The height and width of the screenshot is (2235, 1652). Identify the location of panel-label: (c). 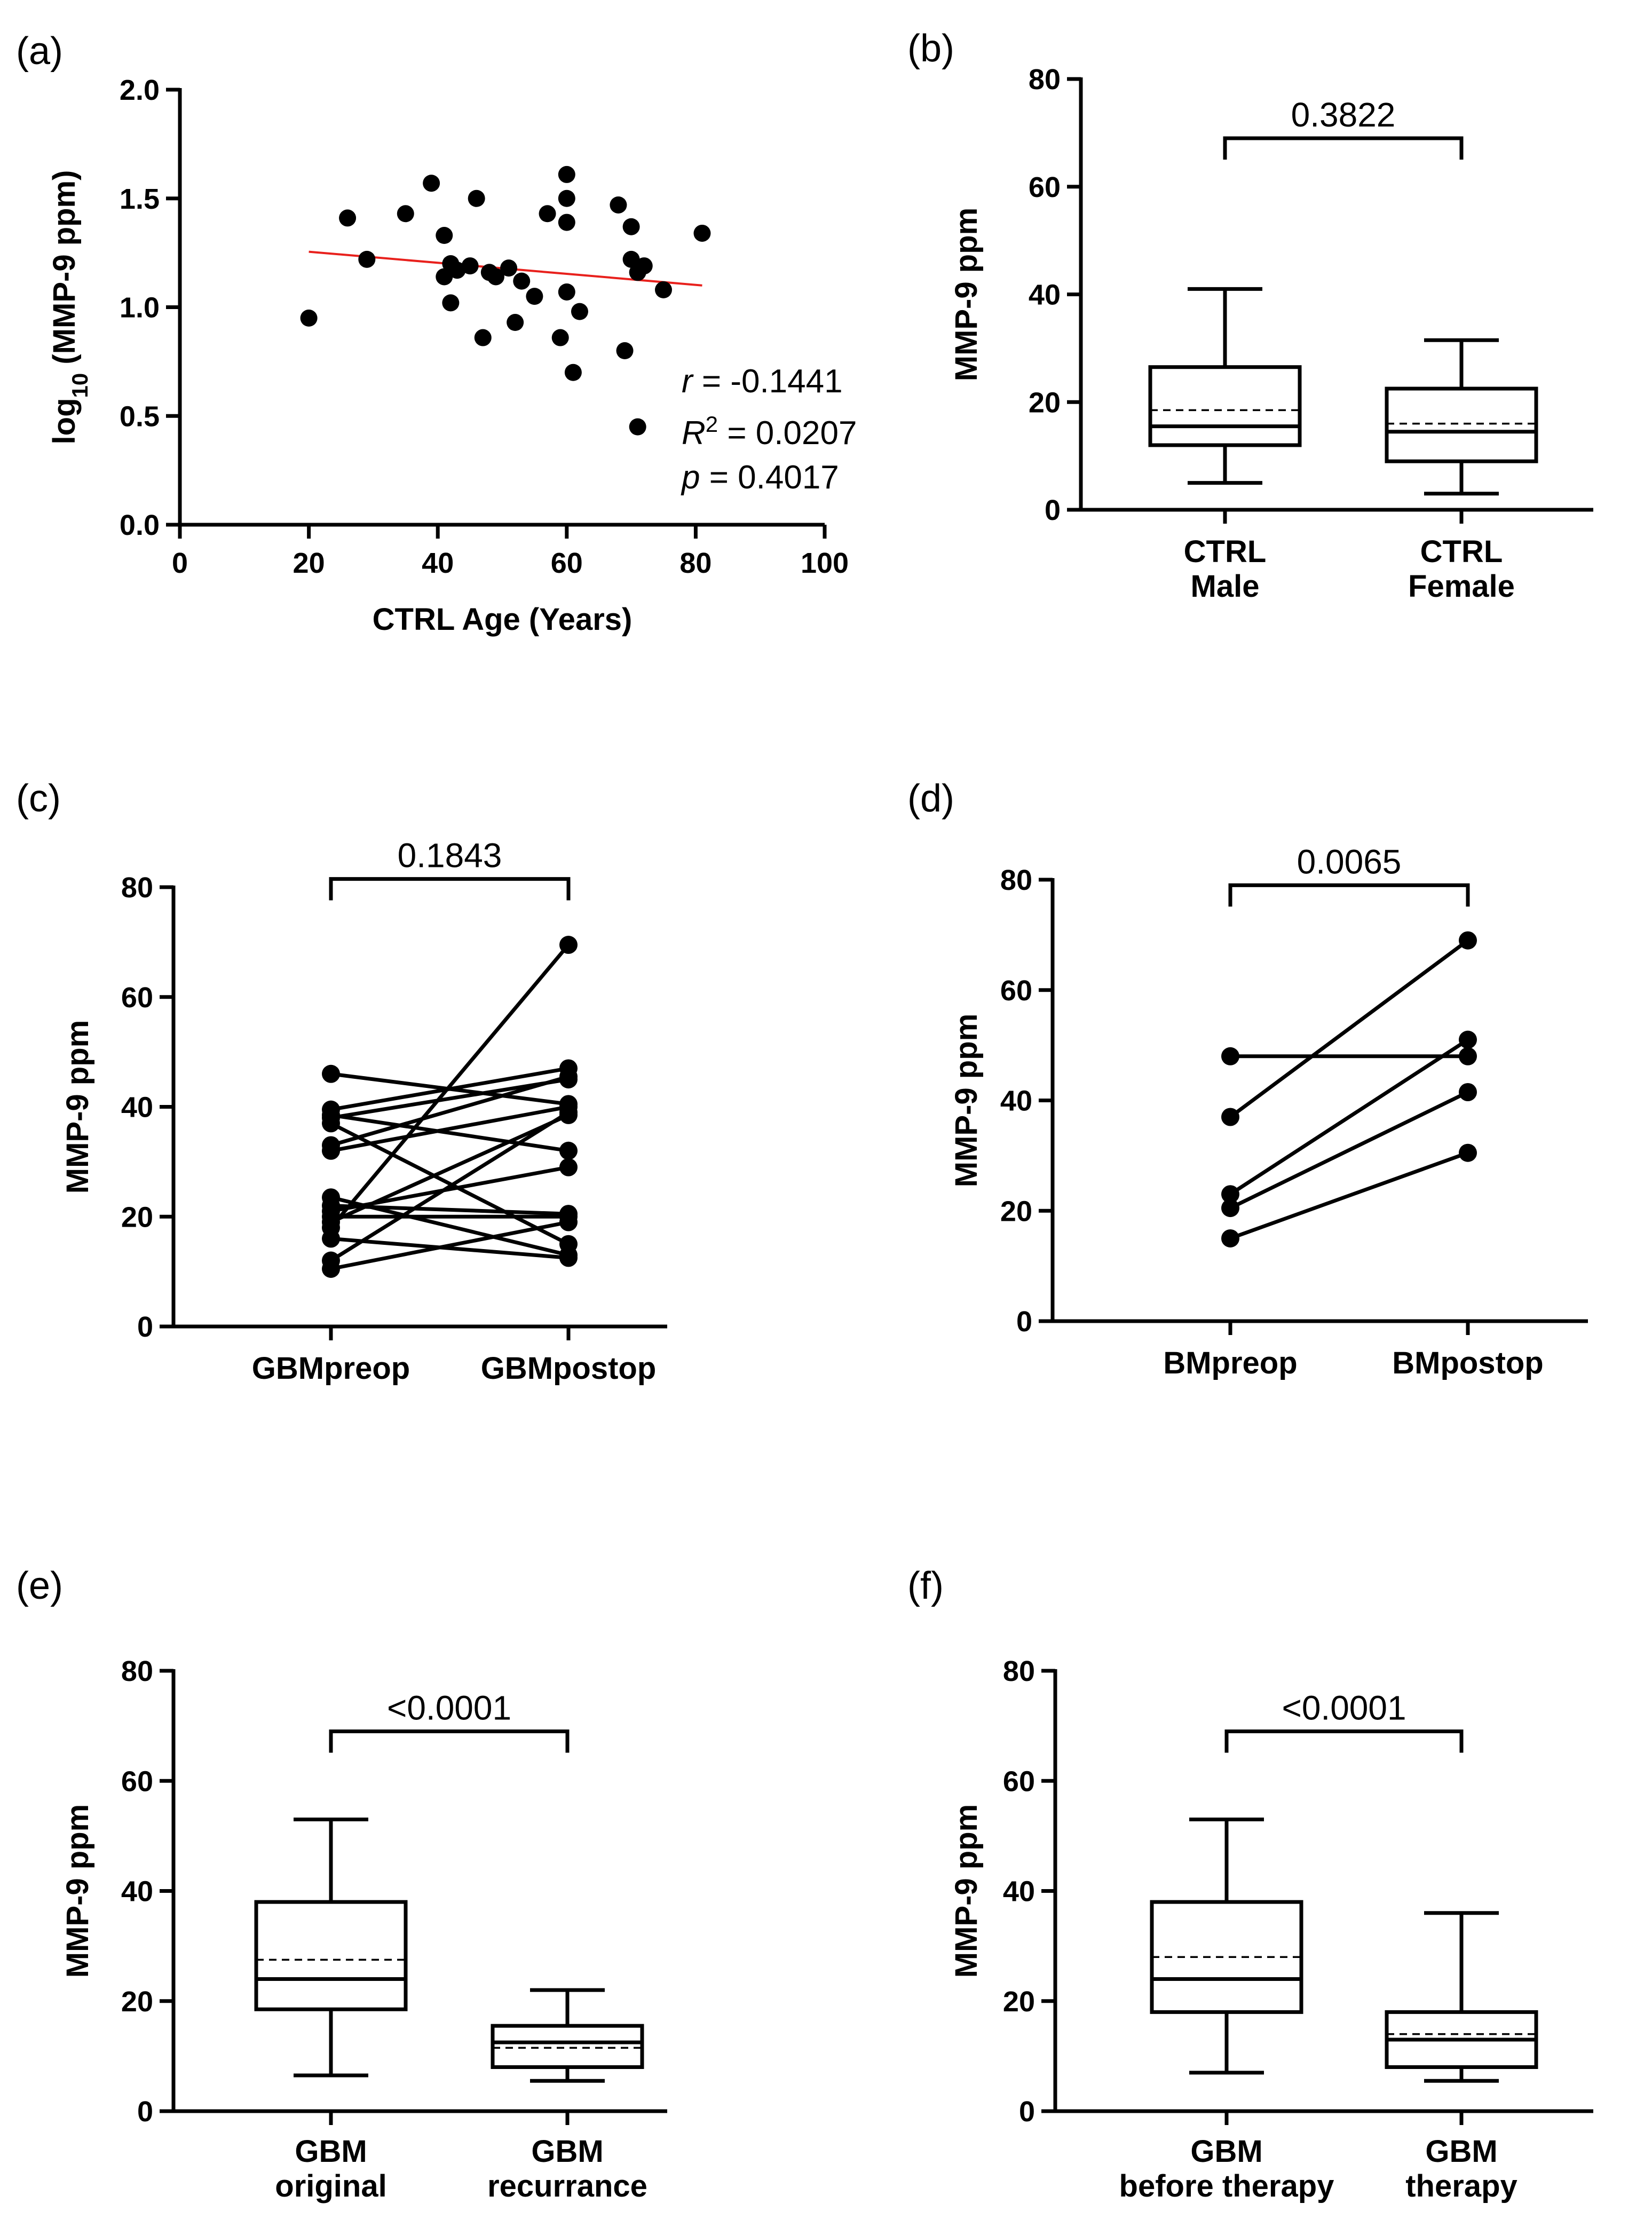
(38, 798).